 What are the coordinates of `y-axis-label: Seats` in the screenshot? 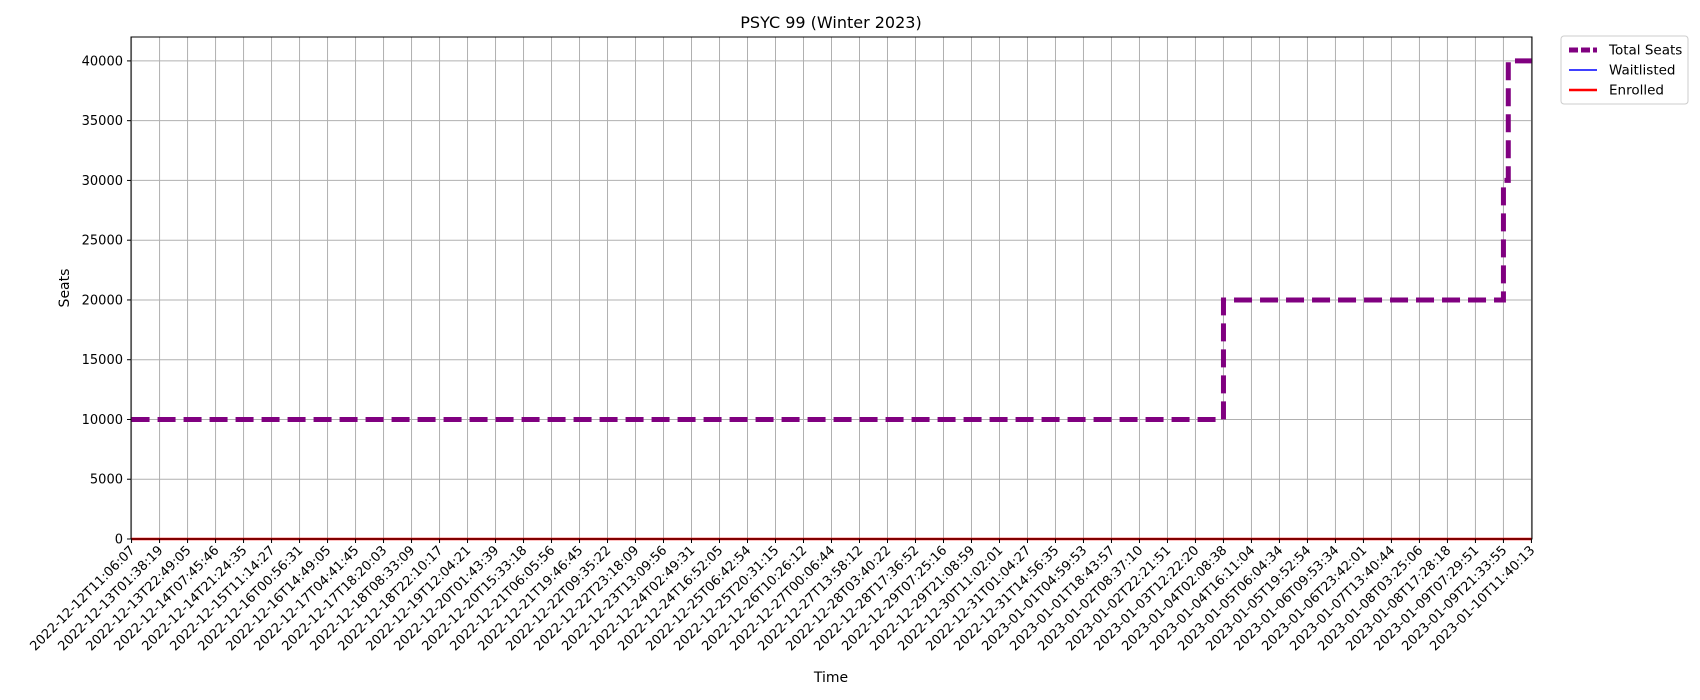 It's located at (65, 288).